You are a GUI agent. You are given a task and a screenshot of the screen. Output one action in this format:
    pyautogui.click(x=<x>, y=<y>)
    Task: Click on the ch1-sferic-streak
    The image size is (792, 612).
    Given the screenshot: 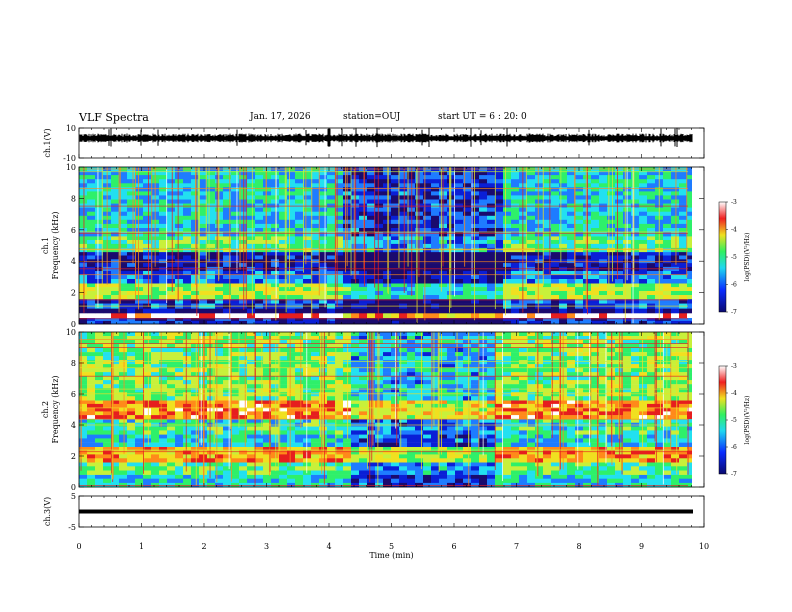 What is the action you would take?
    pyautogui.click(x=586, y=238)
    